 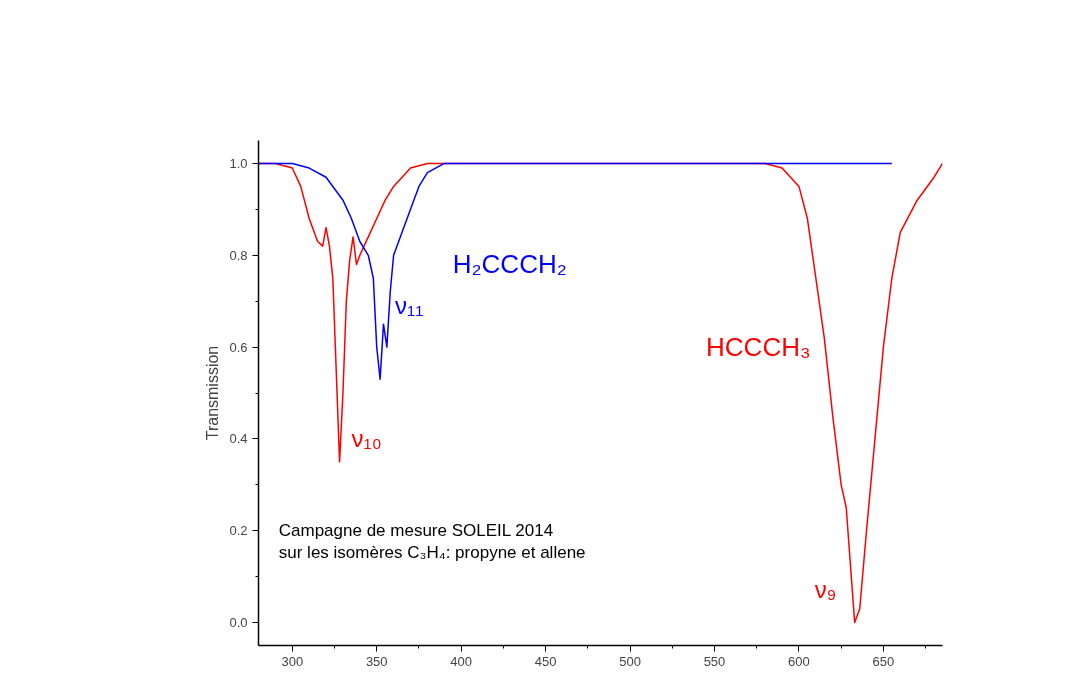 I want to click on annotation: Campagne de mesure SOLEIL 2014, so click(x=416, y=531).